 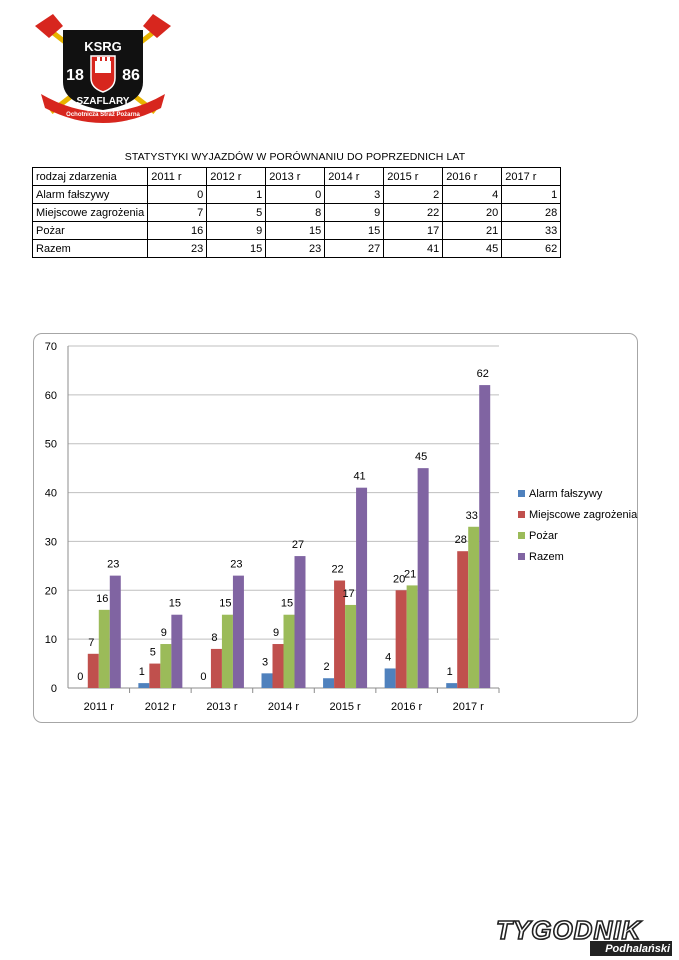 What do you see at coordinates (354, 194) in the screenshot?
I see `table-cell: 3` at bounding box center [354, 194].